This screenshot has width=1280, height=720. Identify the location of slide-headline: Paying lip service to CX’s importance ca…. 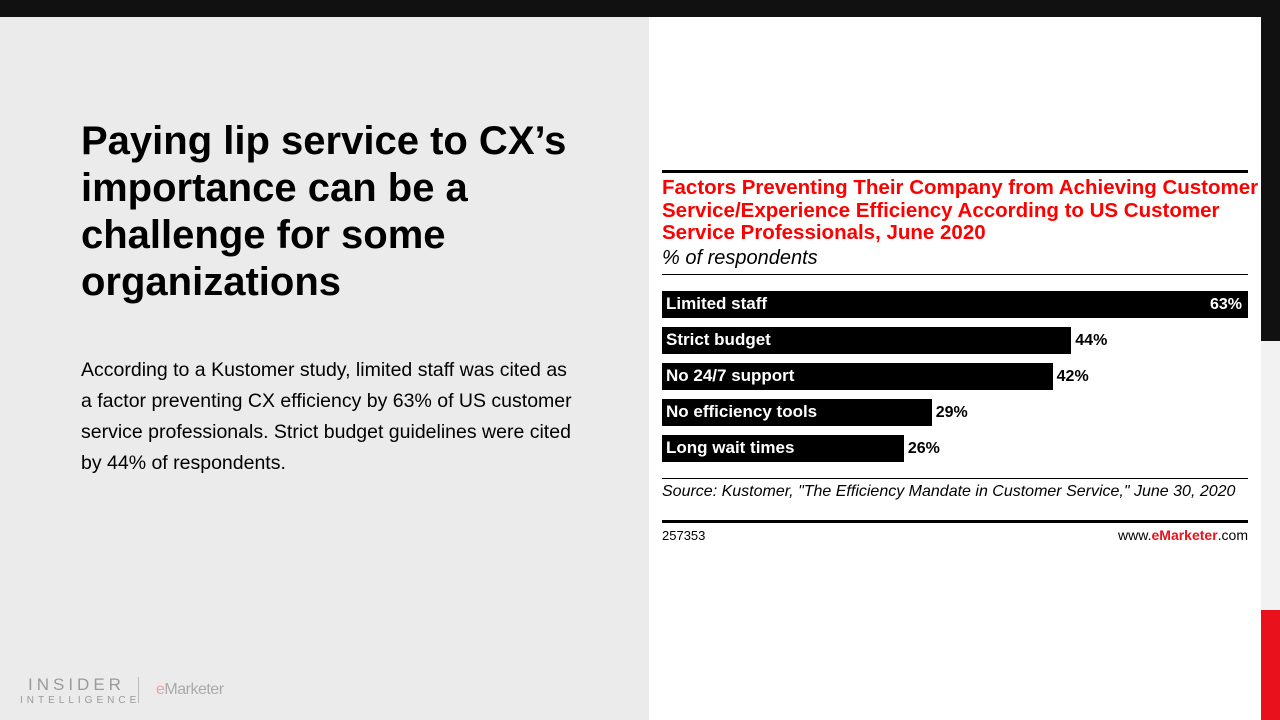
(324, 211).